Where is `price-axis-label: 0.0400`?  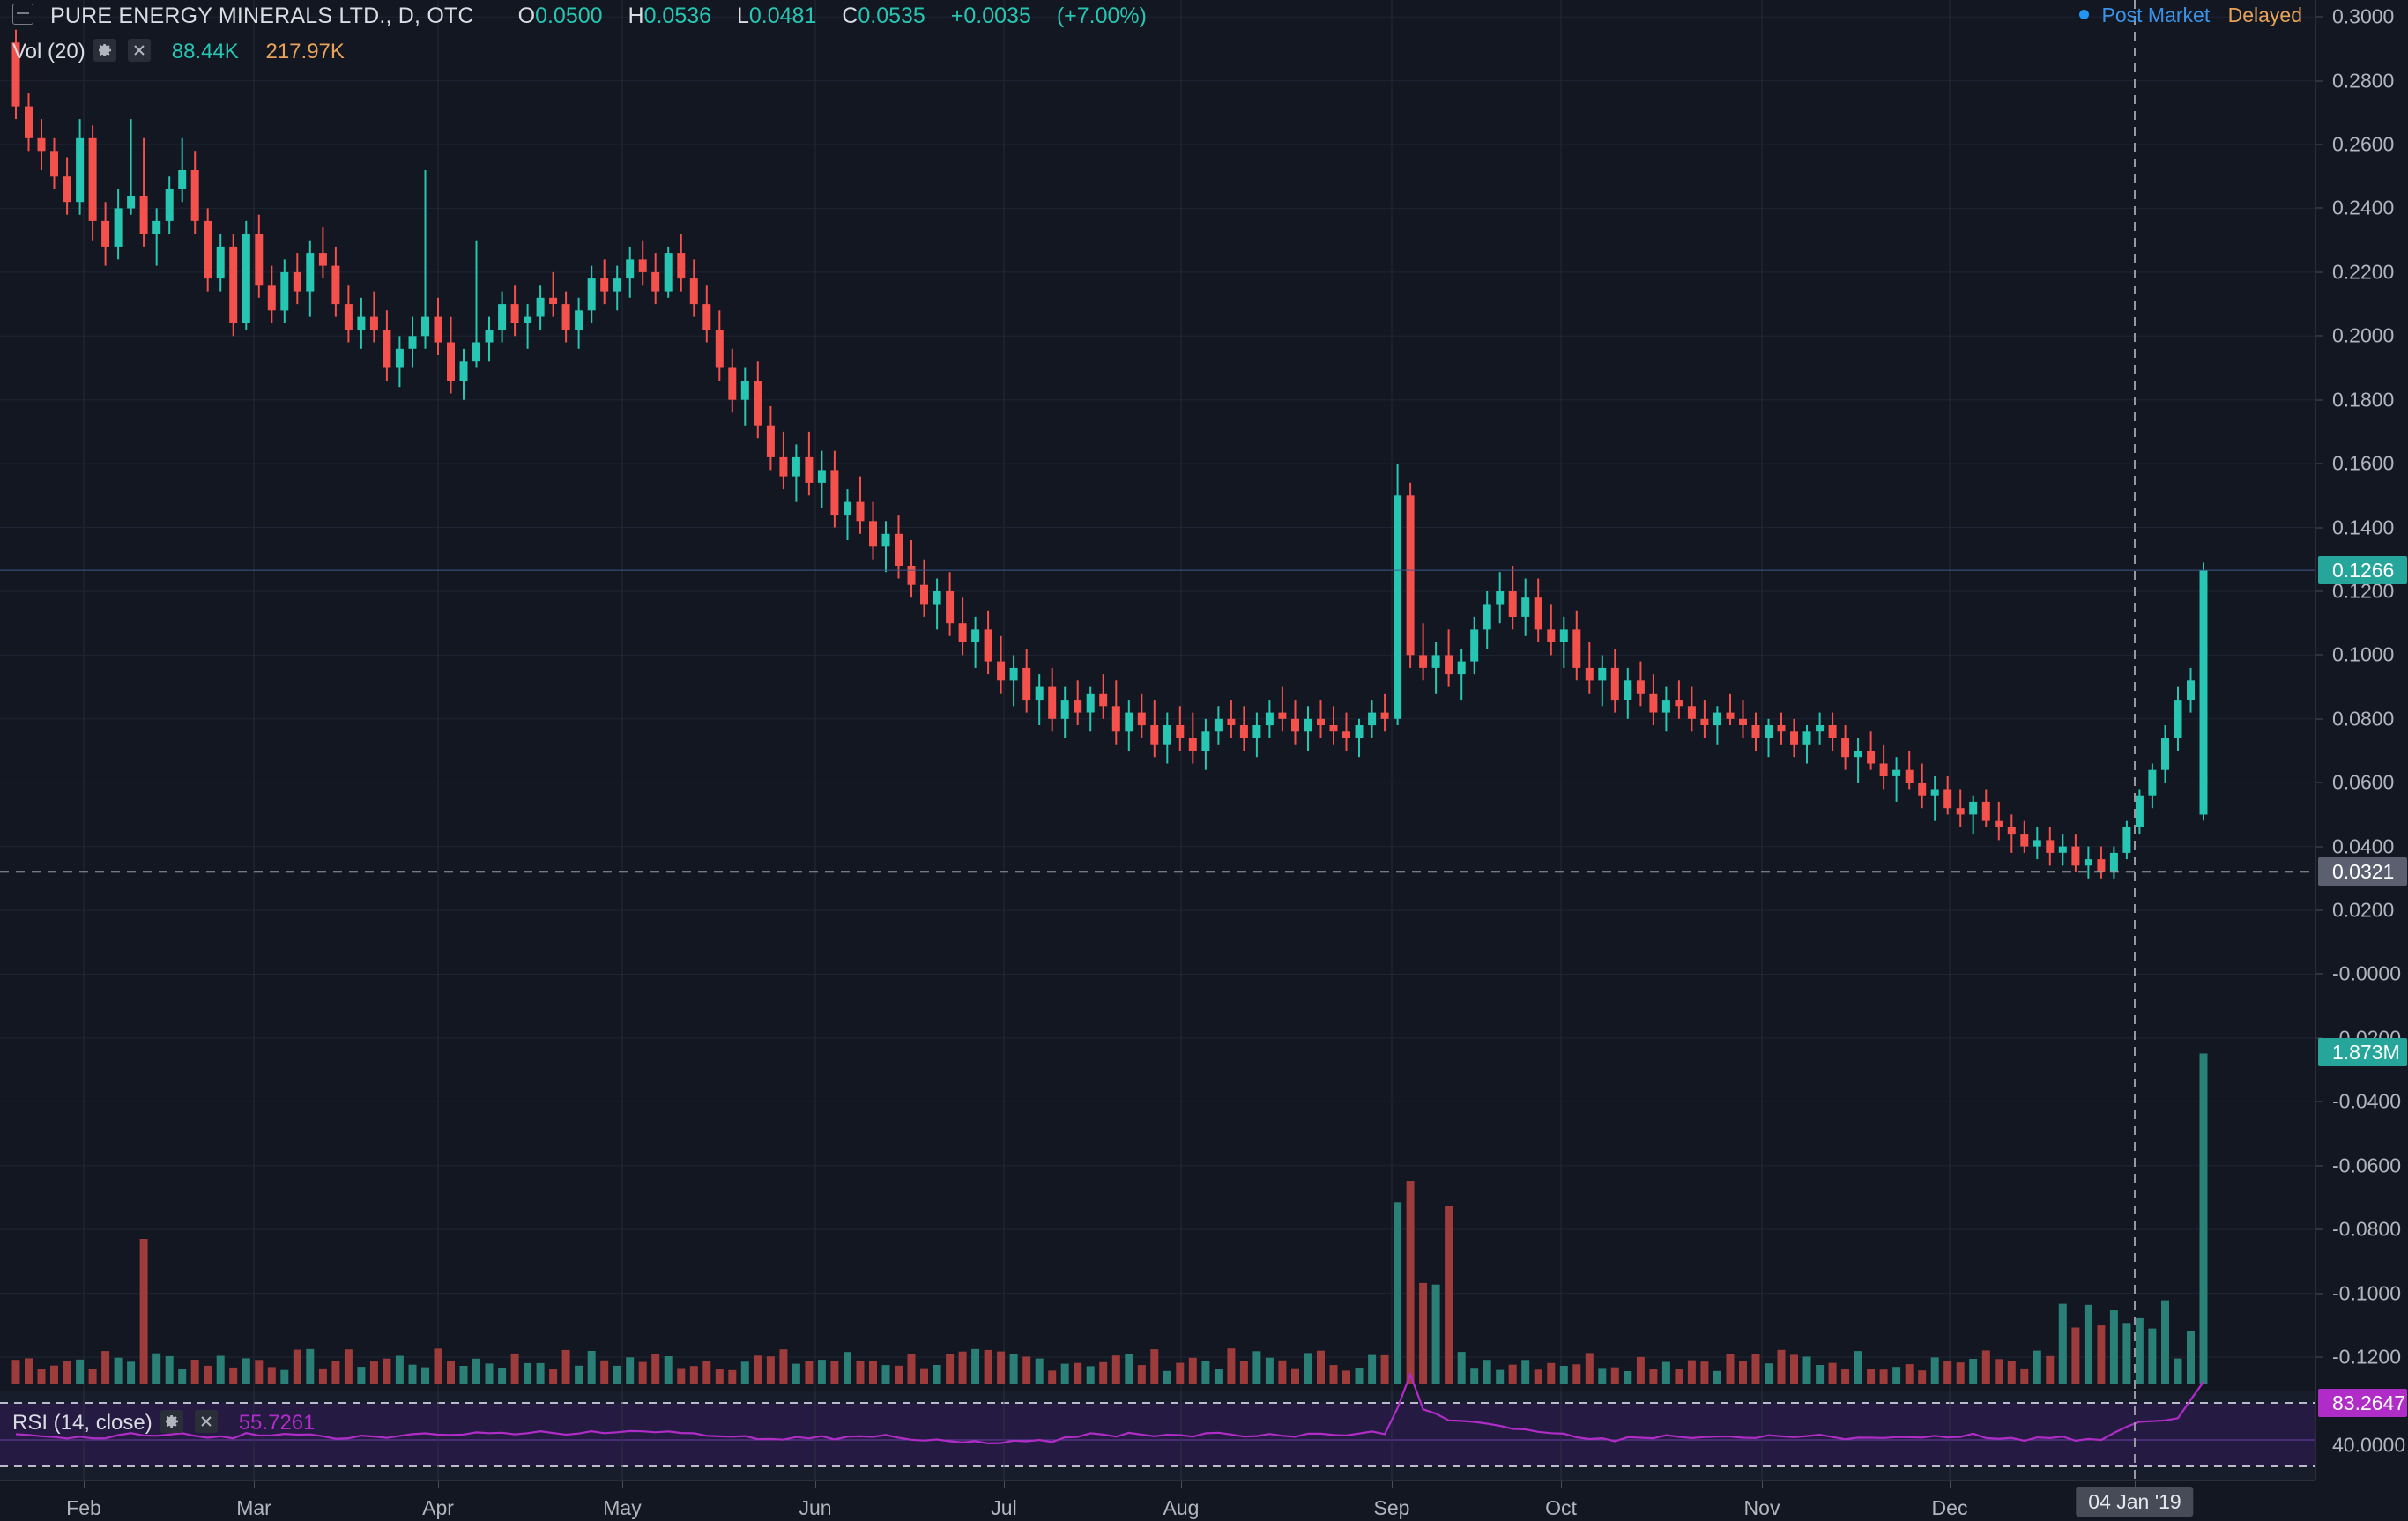
price-axis-label: 0.0400 is located at coordinates (2363, 846).